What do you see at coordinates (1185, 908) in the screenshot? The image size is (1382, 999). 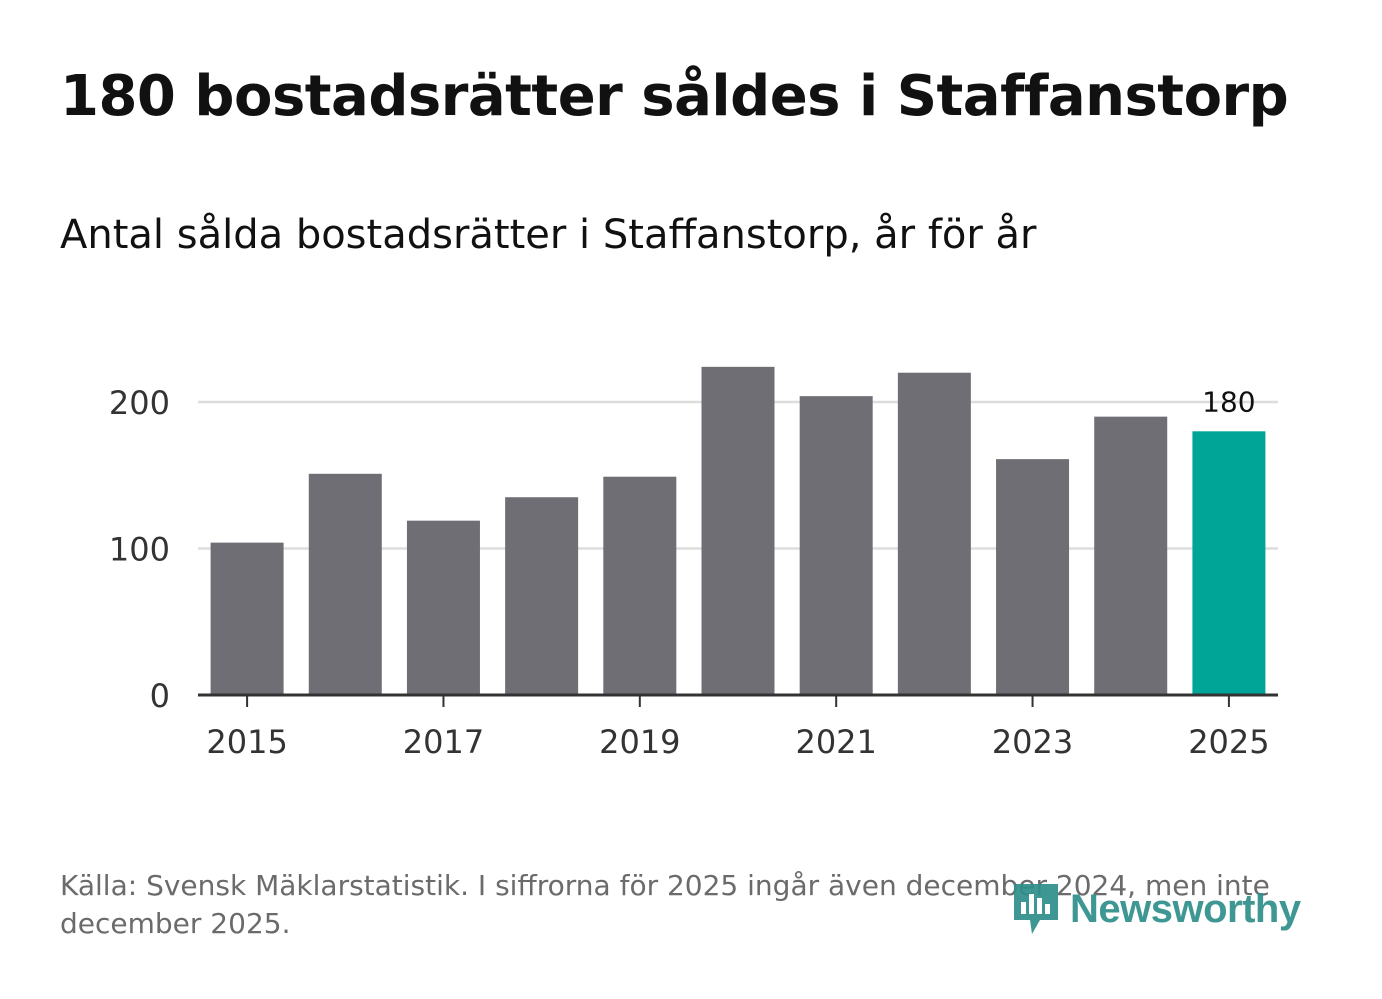 I see `logo-text: Newsworthy` at bounding box center [1185, 908].